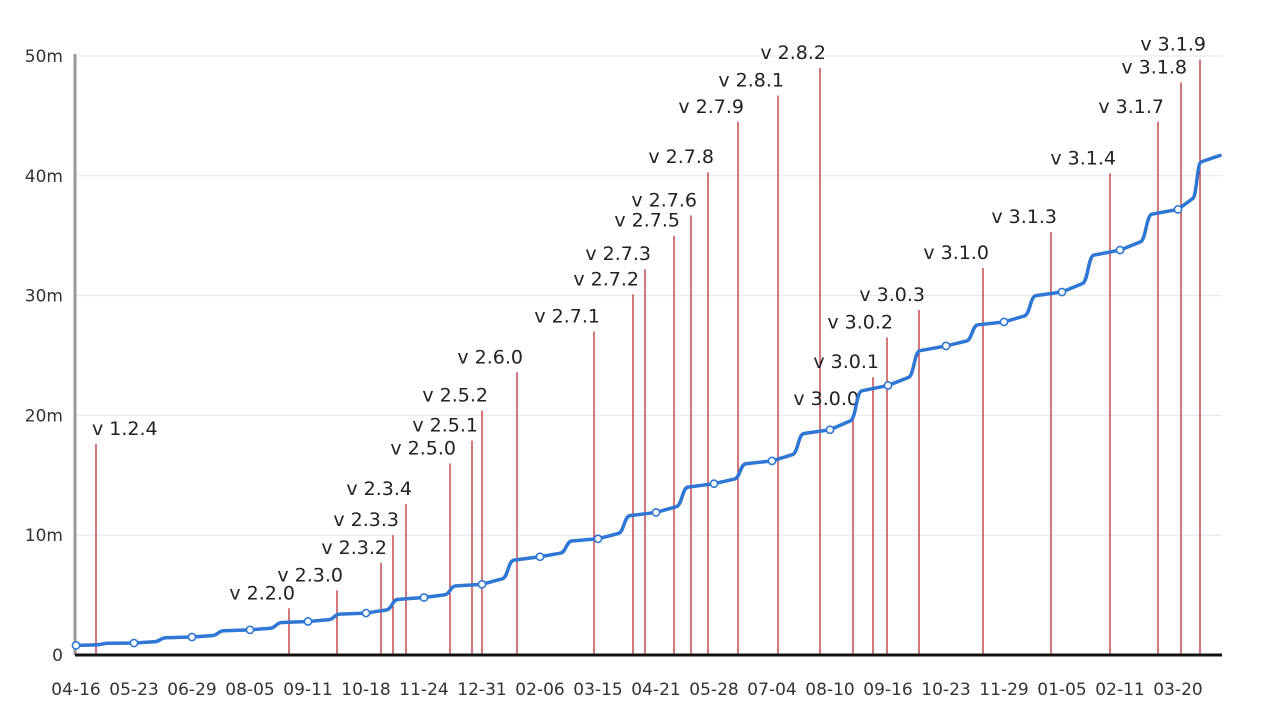 Image resolution: width=1280 pixels, height=720 pixels. Describe the element at coordinates (307, 690) in the screenshot. I see `x-tick-label: 09-11` at that location.